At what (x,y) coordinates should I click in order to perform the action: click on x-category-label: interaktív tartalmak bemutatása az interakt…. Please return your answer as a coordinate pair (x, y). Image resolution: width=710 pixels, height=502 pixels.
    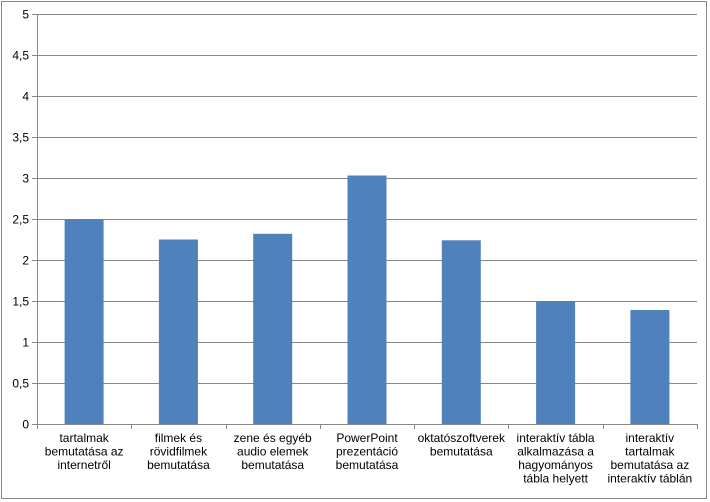
    Looking at the image, I should click on (649, 458).